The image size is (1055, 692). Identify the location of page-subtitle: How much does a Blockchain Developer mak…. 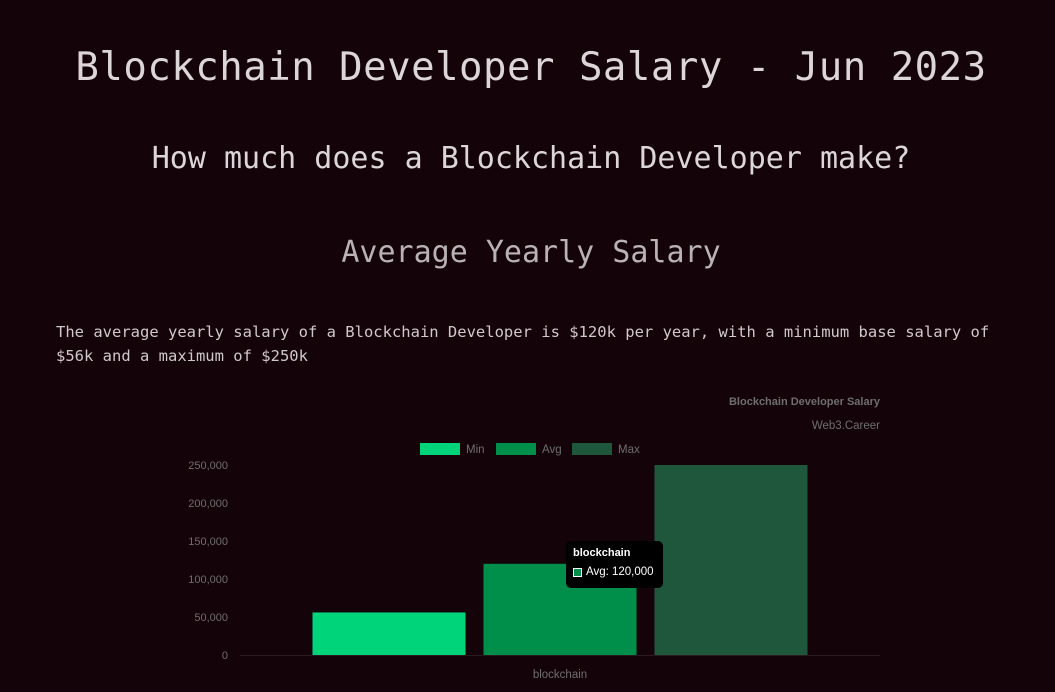
(531, 158).